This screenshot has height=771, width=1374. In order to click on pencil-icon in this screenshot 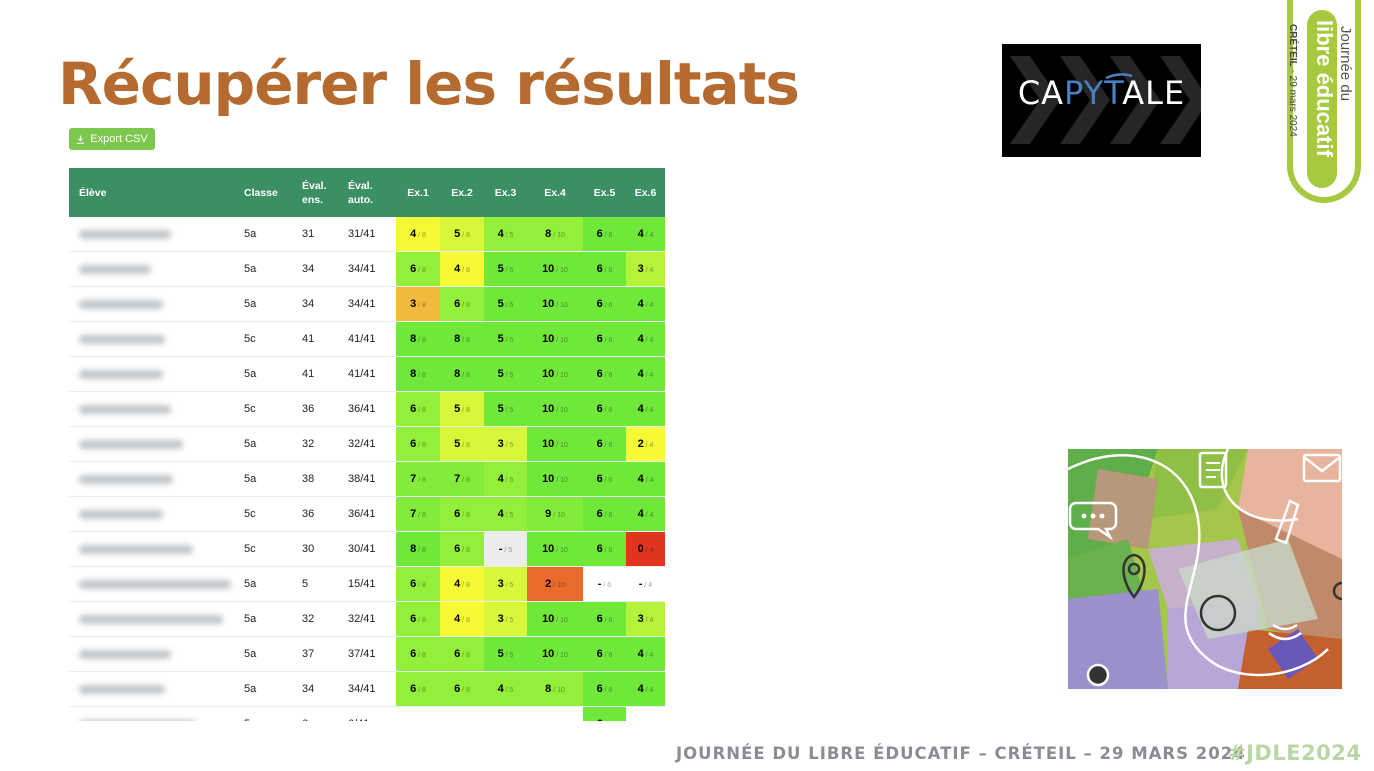, I will do `click(1287, 522)`.